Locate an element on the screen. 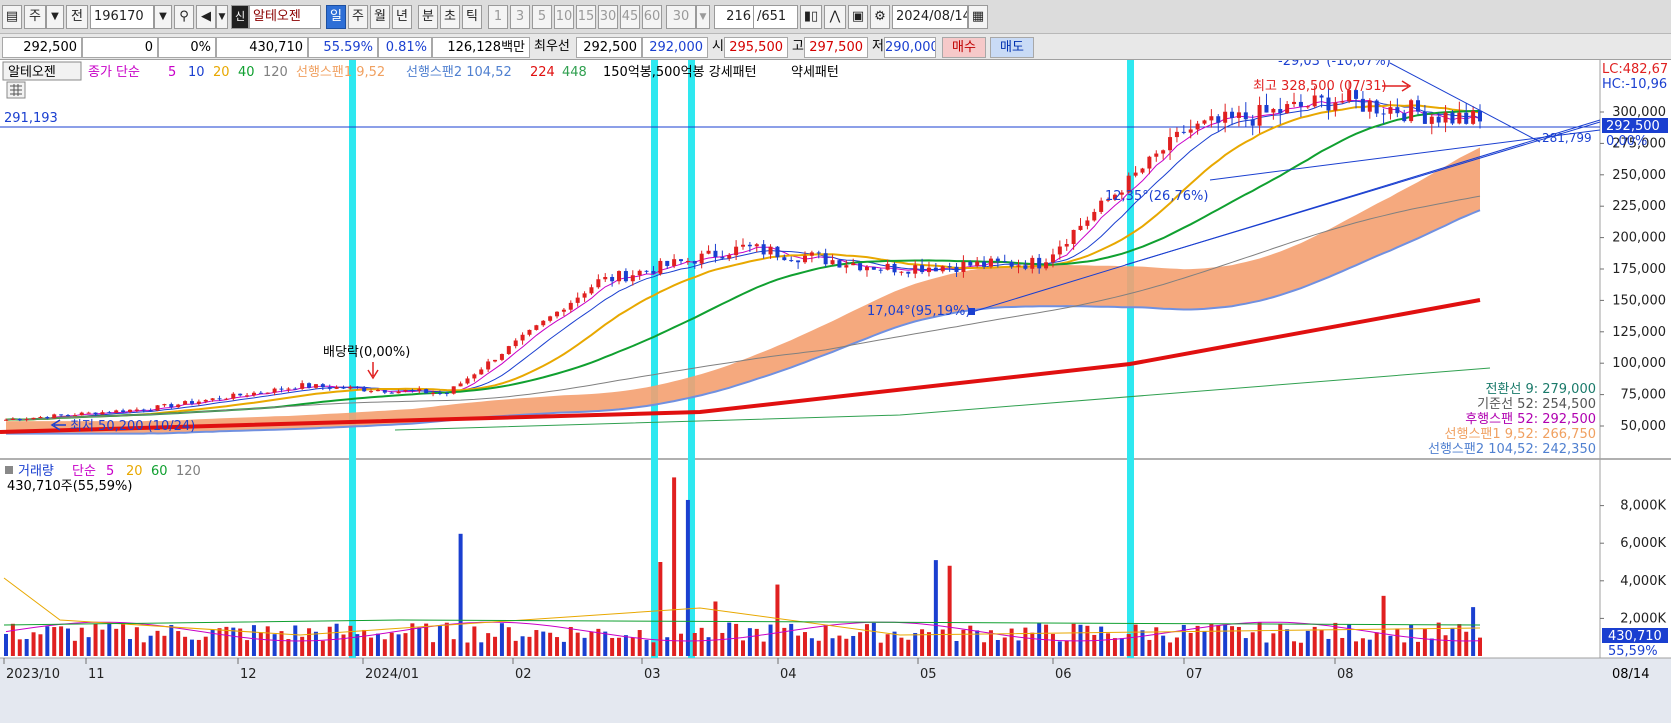 This screenshot has width=1671, height=723. speaker-icon: ◀ is located at coordinates (206, 17).